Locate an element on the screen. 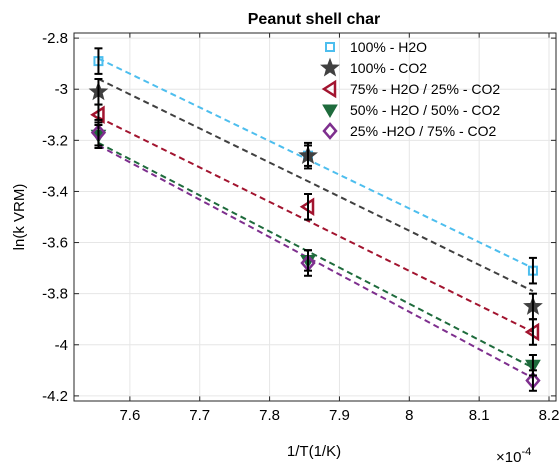  x-tick-label: 8.2 is located at coordinates (549, 415).